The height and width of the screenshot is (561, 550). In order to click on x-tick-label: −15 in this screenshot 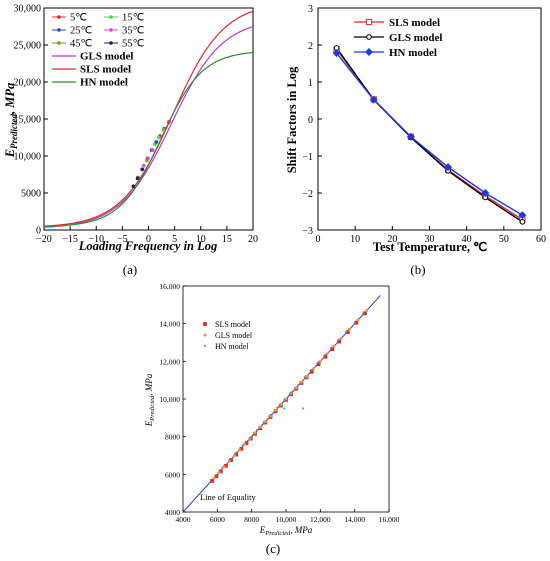, I will do `click(70, 239)`.